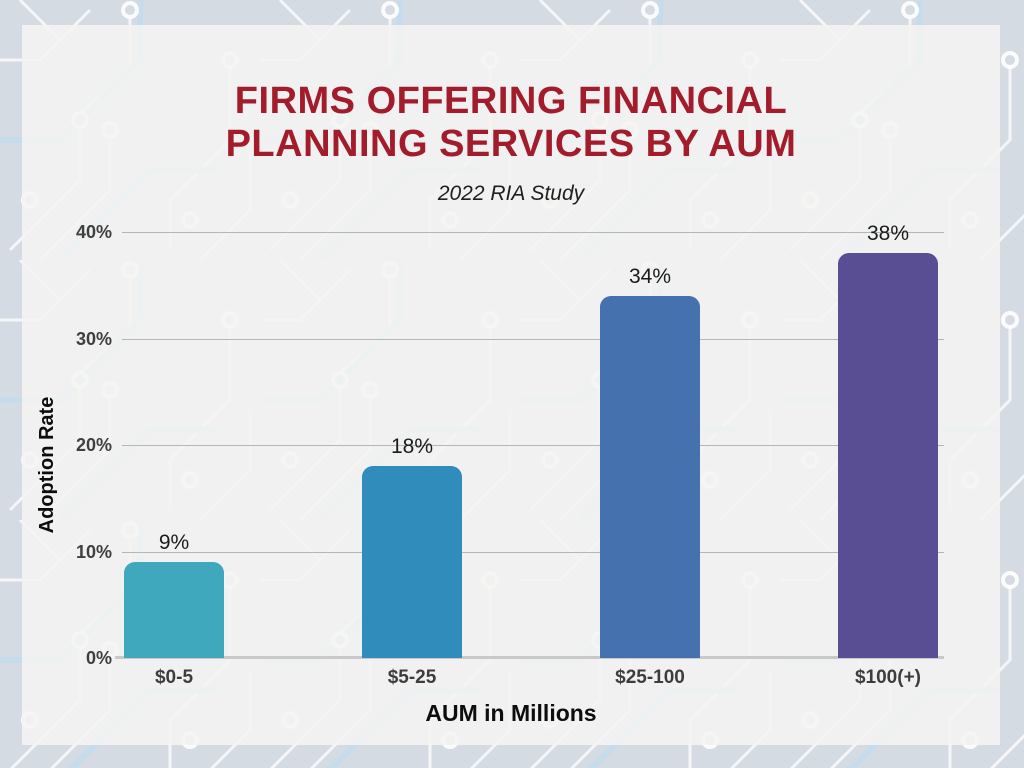  I want to click on bar-value-label: 9%, so click(174, 542).